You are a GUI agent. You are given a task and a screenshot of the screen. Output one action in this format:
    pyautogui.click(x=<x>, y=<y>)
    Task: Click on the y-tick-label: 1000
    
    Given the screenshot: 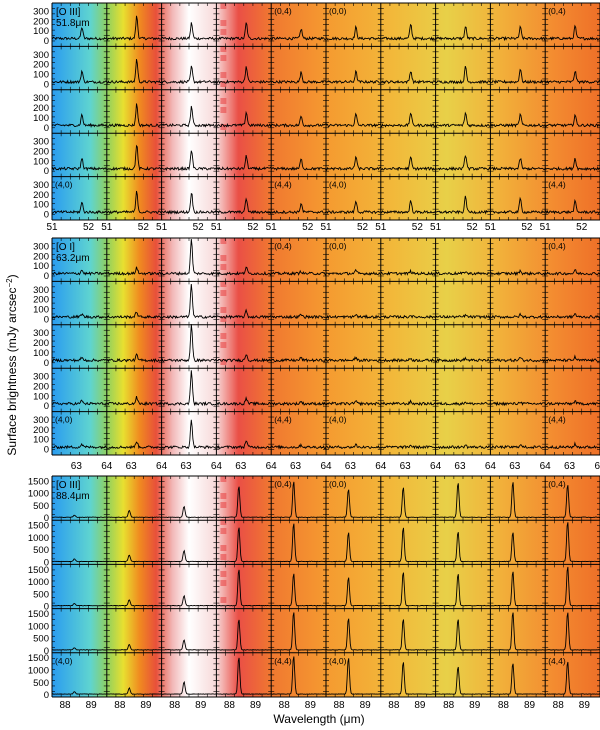 What is the action you would take?
    pyautogui.click(x=38, y=538)
    